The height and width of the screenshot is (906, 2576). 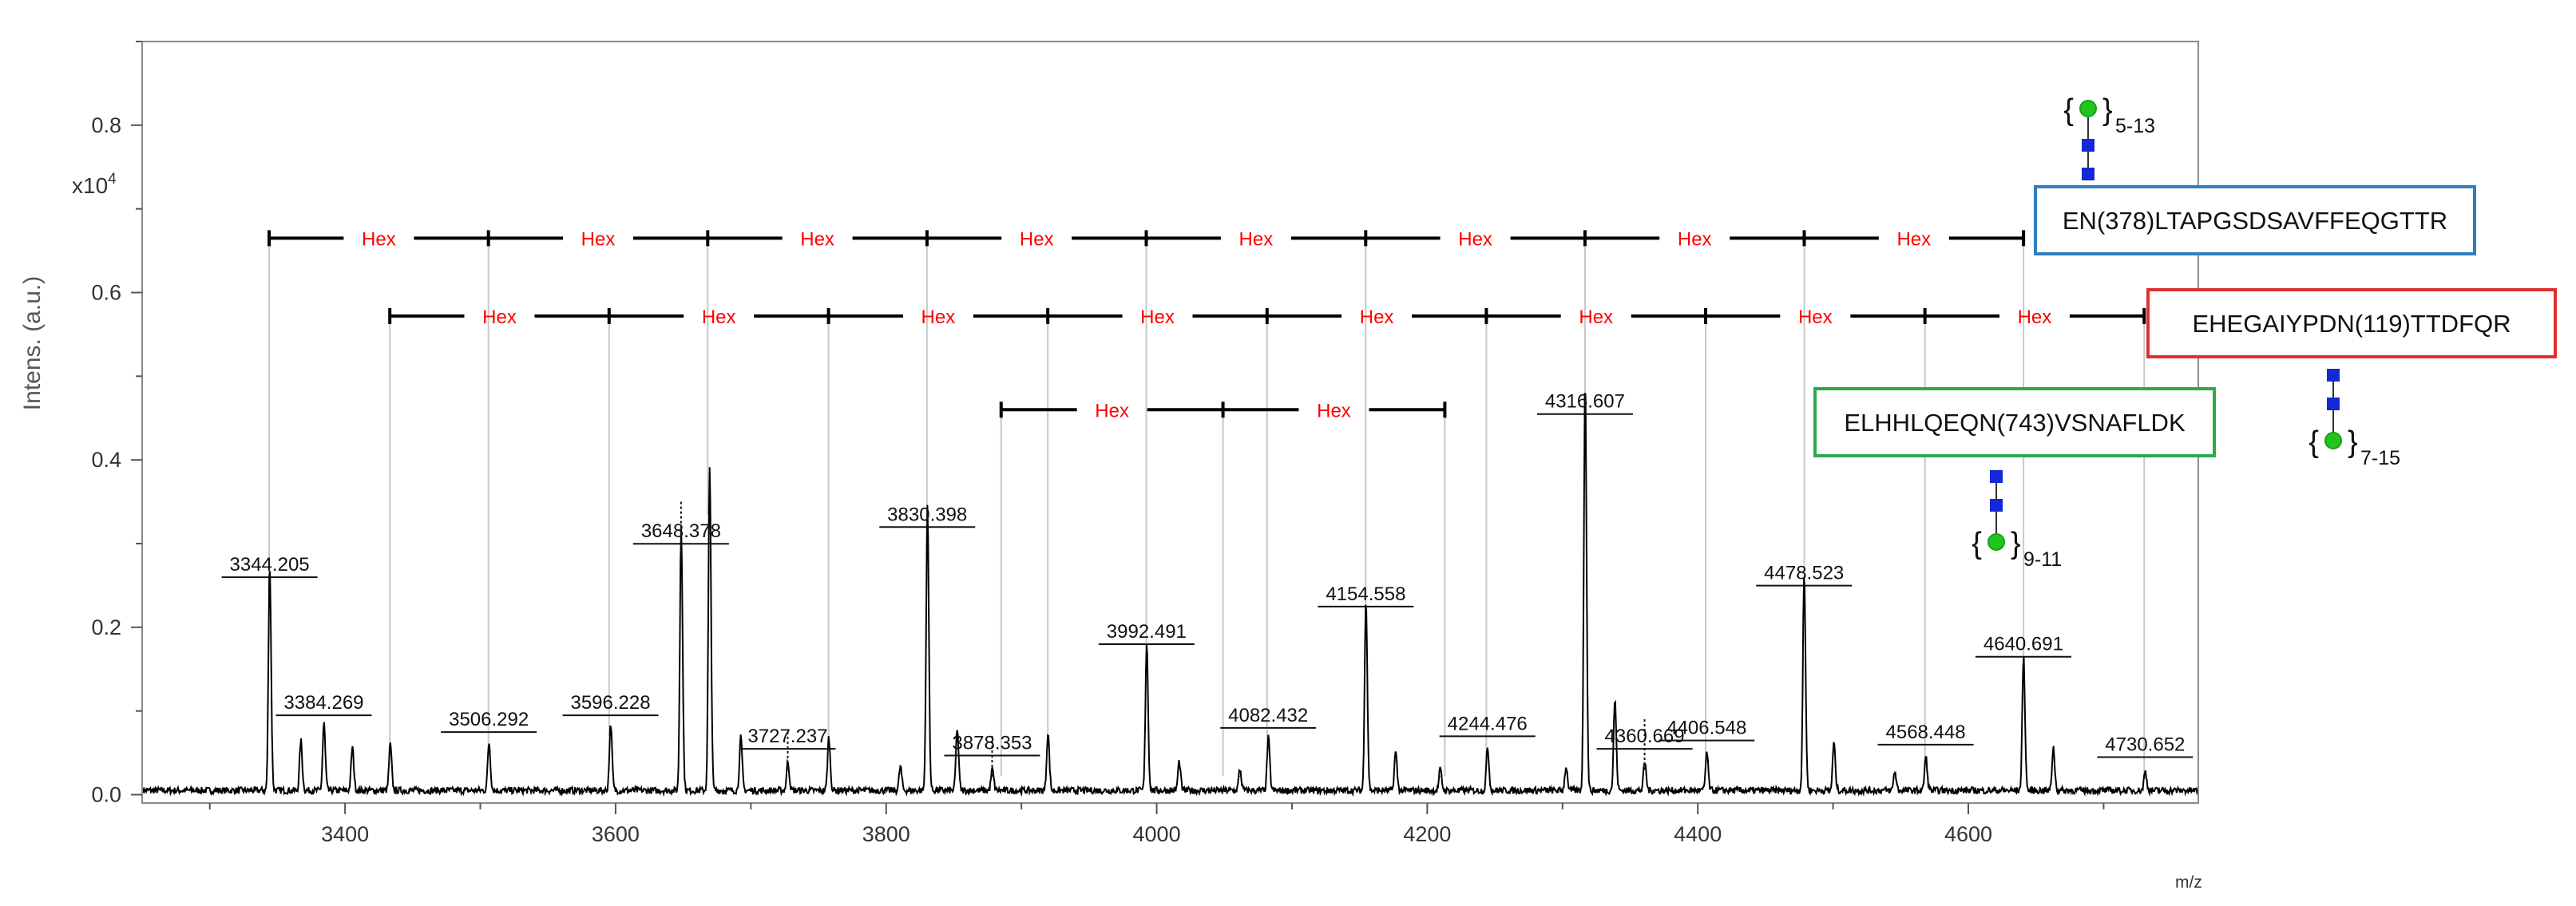 What do you see at coordinates (106, 460) in the screenshot?
I see `y-tick-label: 0.4` at bounding box center [106, 460].